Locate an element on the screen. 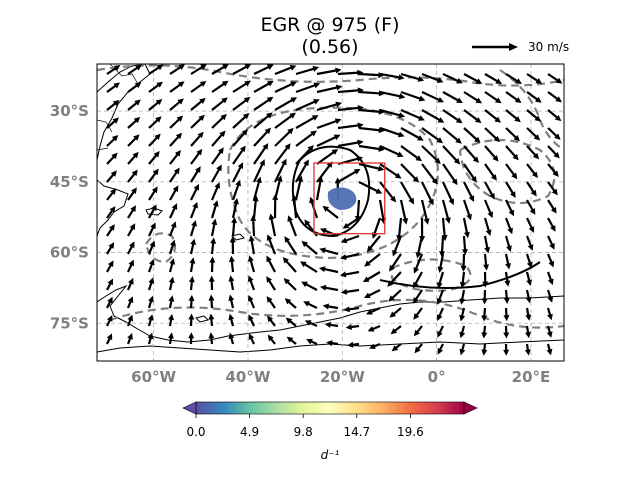 Image resolution: width=640 pixels, height=480 pixels. egr-blob is located at coordinates (342, 198).